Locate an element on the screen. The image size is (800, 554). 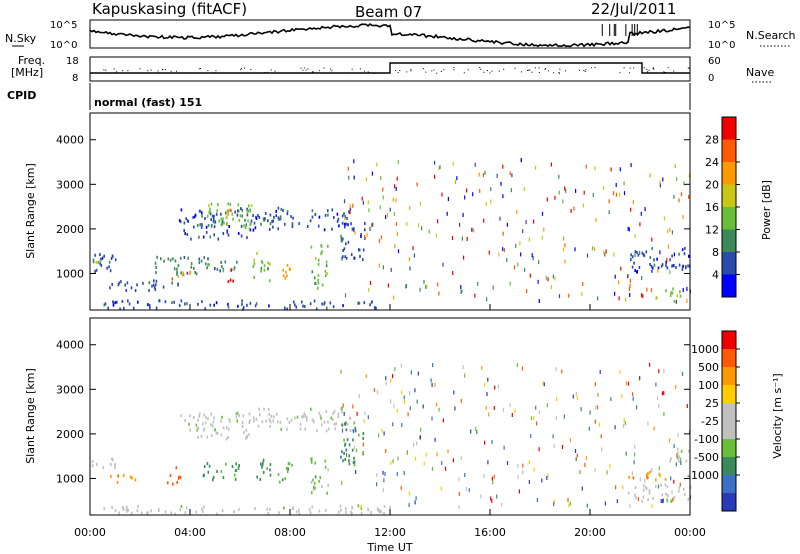
colorbar-tick-label: -100 is located at coordinates (706, 439).